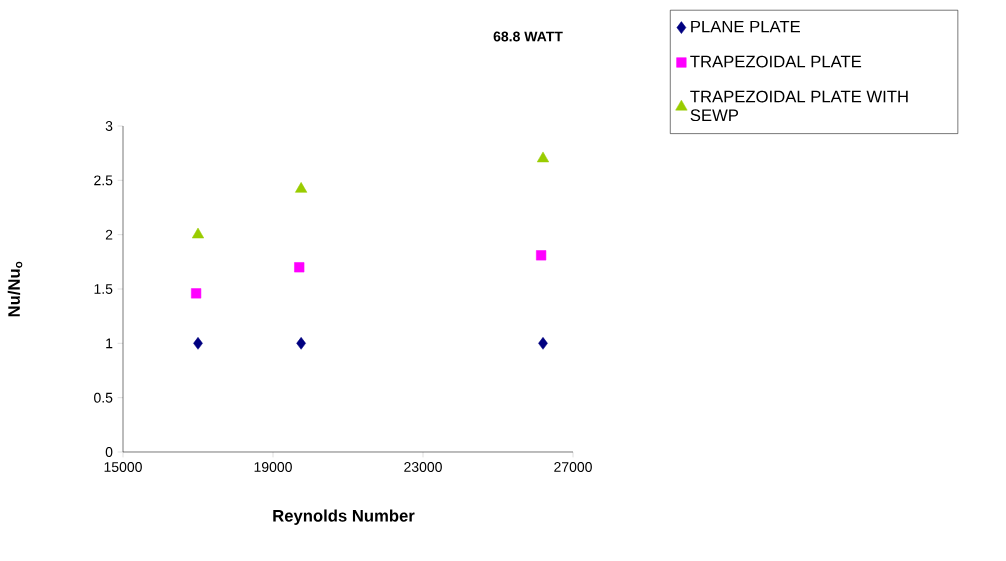  Describe the element at coordinates (109, 452) in the screenshot. I see `y-tick-label: 0` at that location.